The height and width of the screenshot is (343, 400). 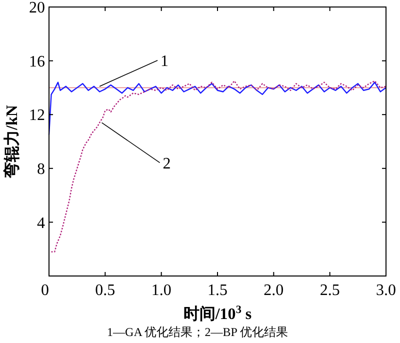 I want to click on y-tick-label: 4, so click(x=41, y=223).